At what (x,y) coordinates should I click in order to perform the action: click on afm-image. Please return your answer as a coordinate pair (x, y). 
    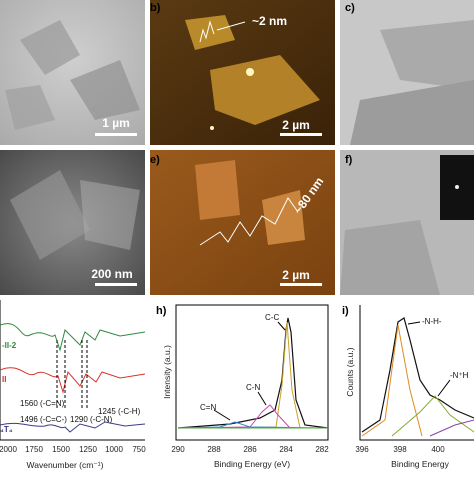
    Looking at the image, I should click on (242, 222).